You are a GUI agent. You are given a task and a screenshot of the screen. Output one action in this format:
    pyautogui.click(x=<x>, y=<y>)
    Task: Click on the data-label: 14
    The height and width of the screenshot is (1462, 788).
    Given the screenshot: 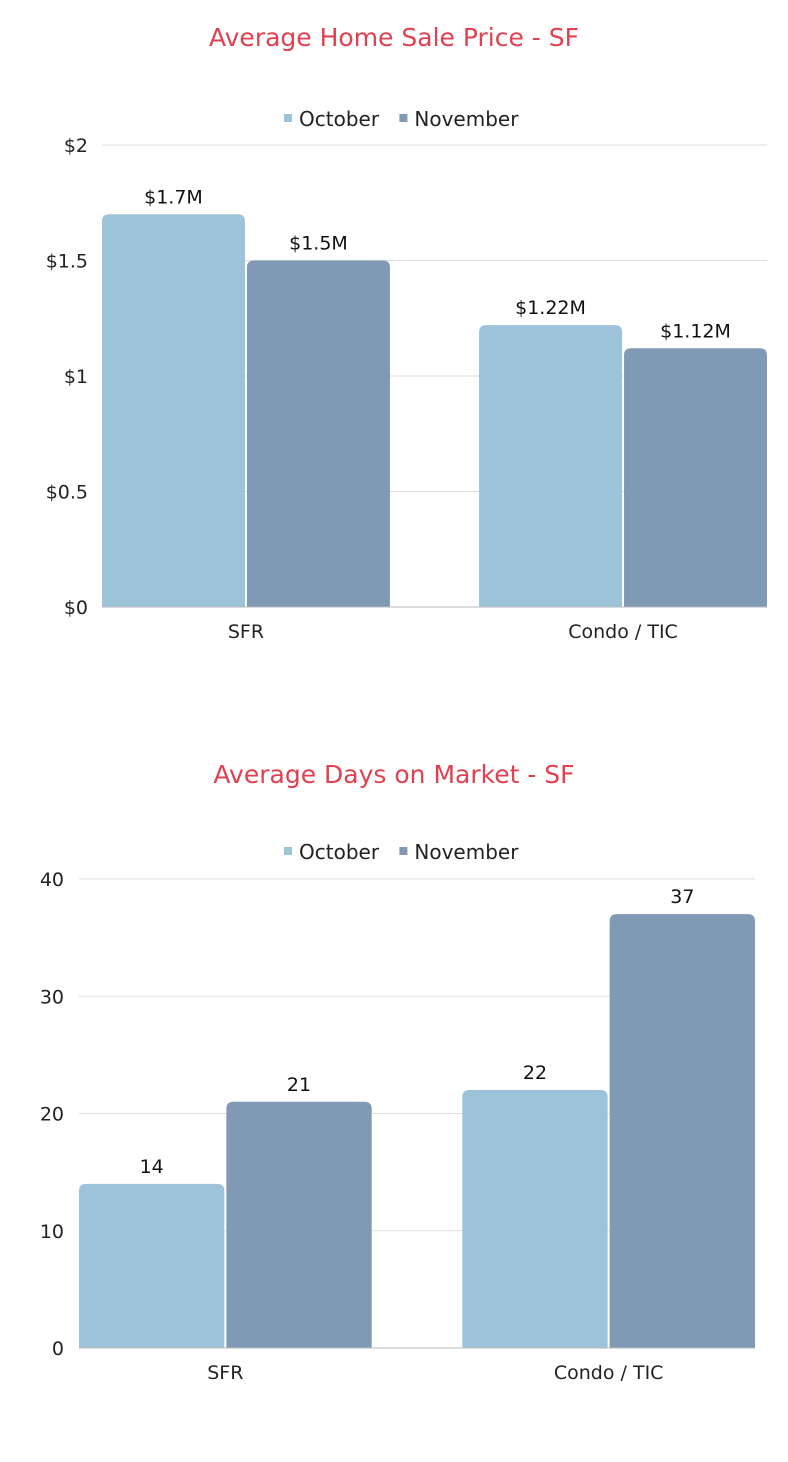 What is the action you would take?
    pyautogui.click(x=152, y=1167)
    